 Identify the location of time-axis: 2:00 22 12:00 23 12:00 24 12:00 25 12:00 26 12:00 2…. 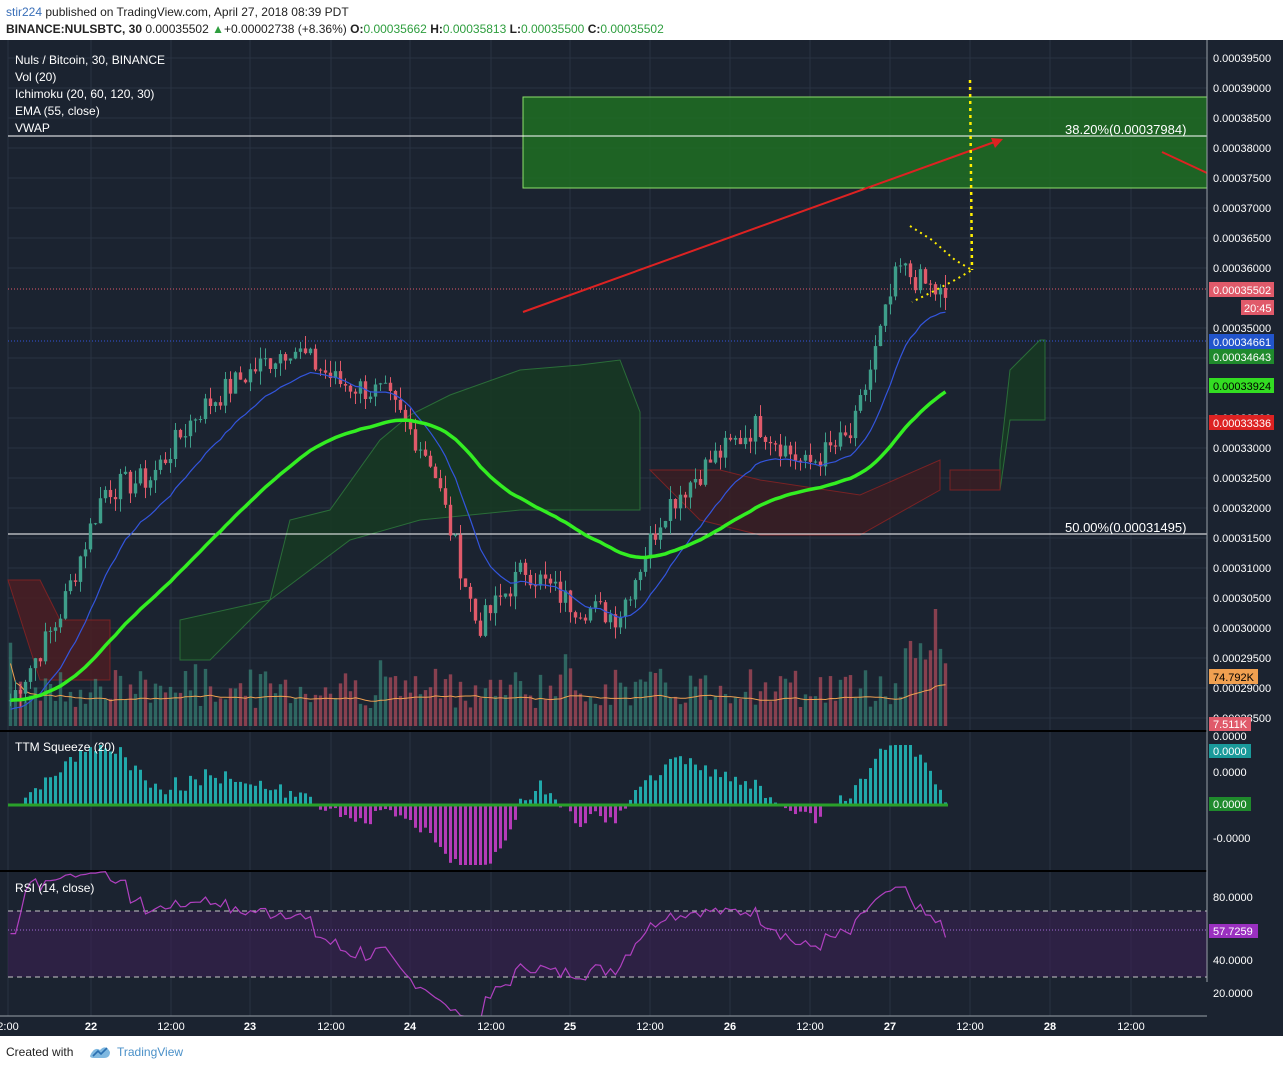
(572, 1027).